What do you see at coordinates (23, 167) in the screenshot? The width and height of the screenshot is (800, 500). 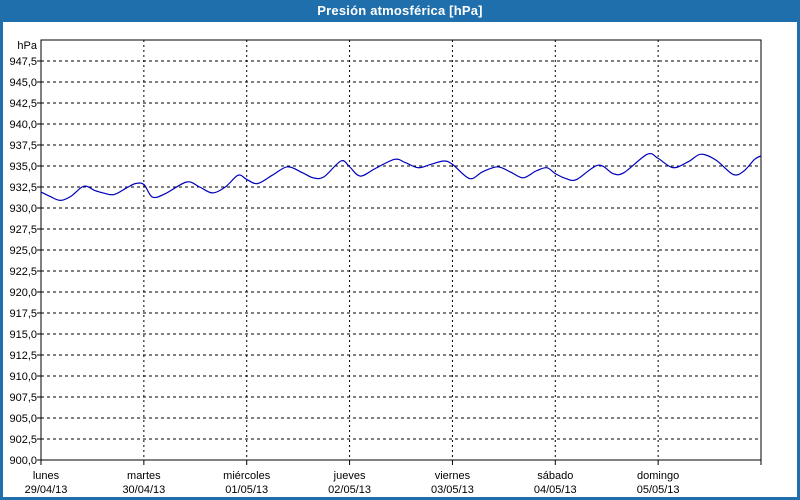 I see `y-tick-label: 935,0` at bounding box center [23, 167].